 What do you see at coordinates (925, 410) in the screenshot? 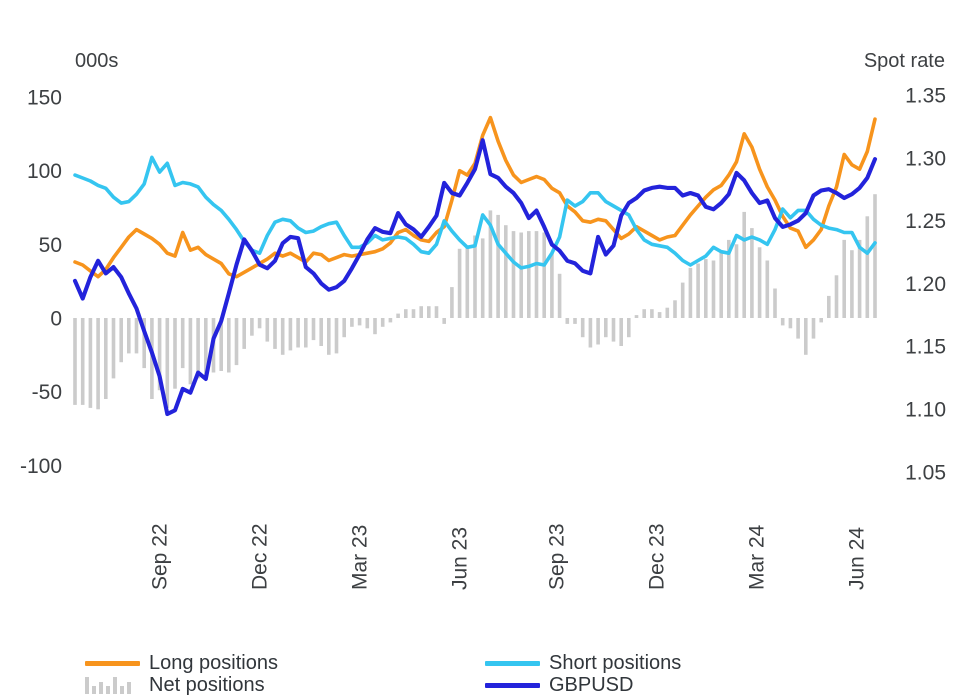
I see `right-axis-tick: 1.10` at bounding box center [925, 410].